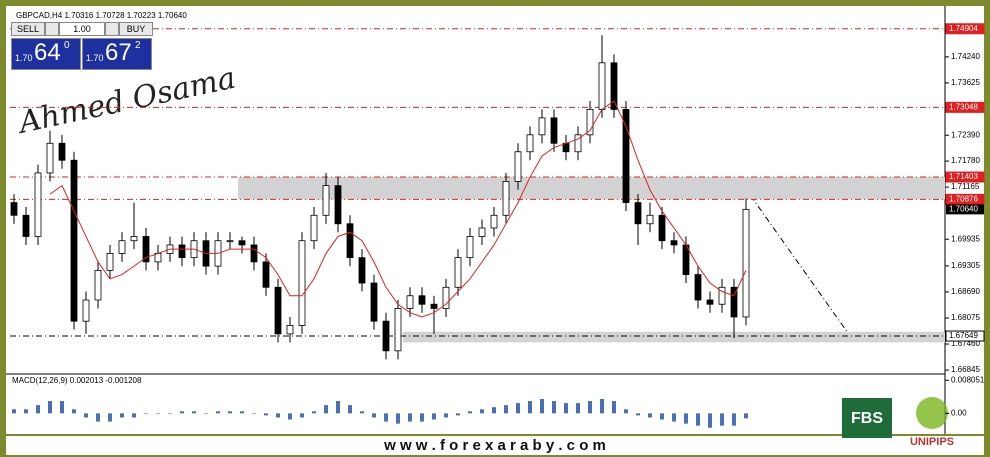 The image size is (990, 457). Describe the element at coordinates (965, 134) in the screenshot. I see `y-tick-label: 1.72390` at that location.